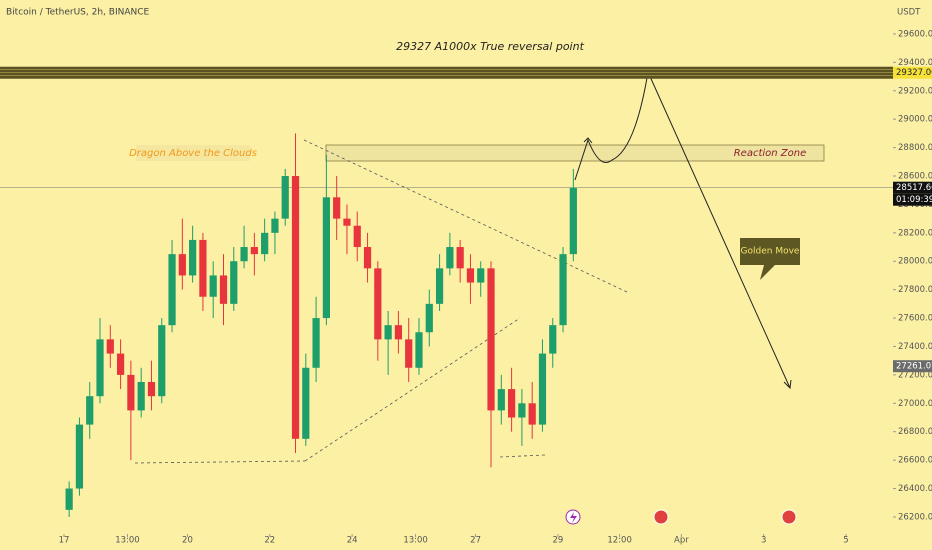 This screenshot has width=932, height=550. What do you see at coordinates (915, 148) in the screenshot?
I see `y-tick-label: 28800.00` at bounding box center [915, 148].